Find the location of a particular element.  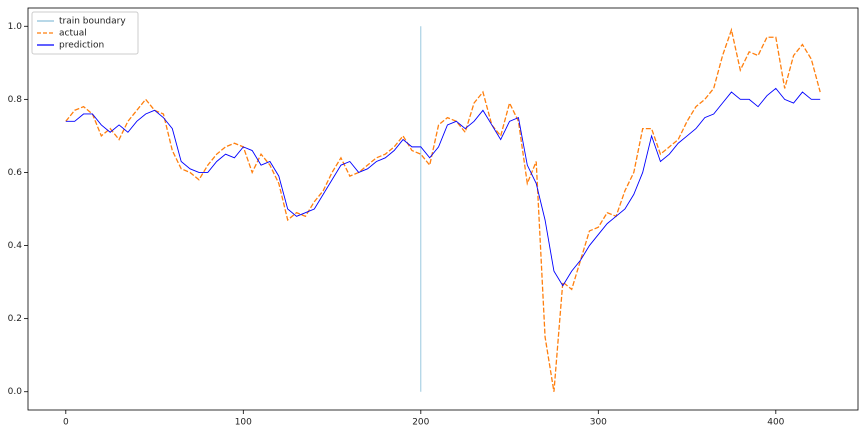

legend-box is located at coordinates (85, 33).